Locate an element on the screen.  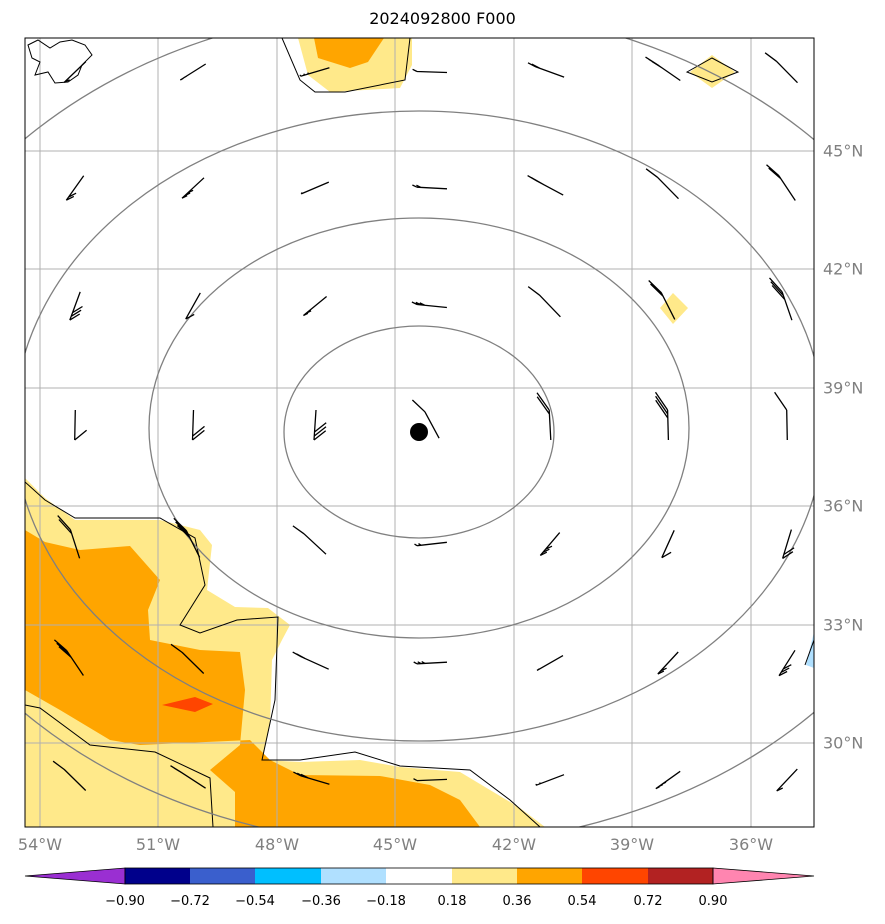
lon-label: 51°W is located at coordinates (158, 844).